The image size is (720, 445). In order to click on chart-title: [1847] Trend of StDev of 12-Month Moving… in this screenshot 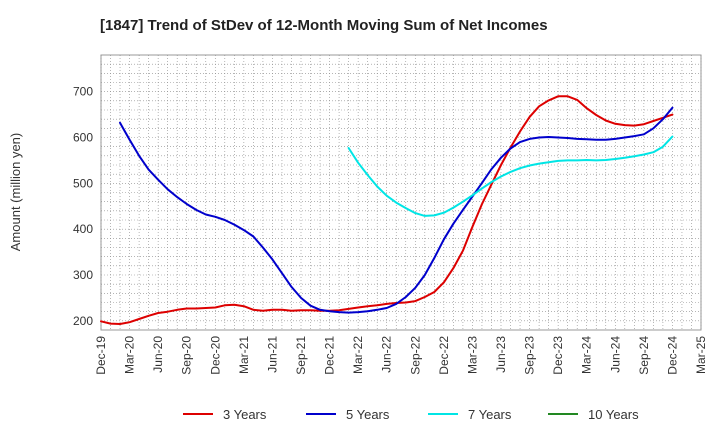, I will do `click(324, 25)`.